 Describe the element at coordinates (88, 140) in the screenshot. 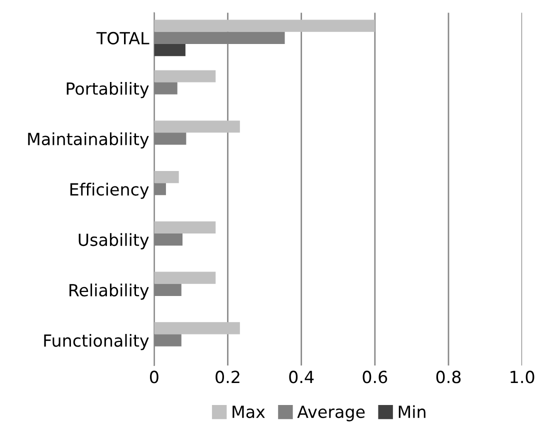

I see `y-tick-label: Maintainability` at that location.